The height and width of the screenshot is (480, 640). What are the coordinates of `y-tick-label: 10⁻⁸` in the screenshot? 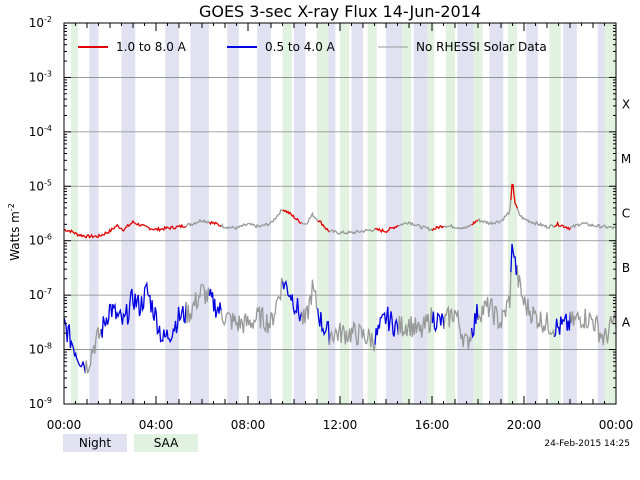 It's located at (40, 349).